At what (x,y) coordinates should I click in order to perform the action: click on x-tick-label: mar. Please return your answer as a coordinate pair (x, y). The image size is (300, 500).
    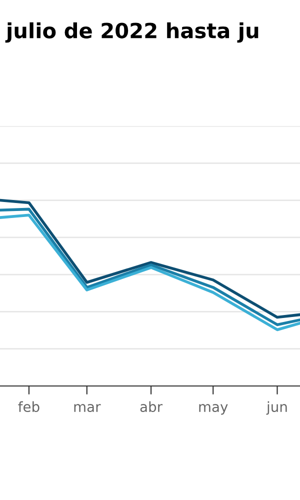
    Looking at the image, I should click on (87, 408).